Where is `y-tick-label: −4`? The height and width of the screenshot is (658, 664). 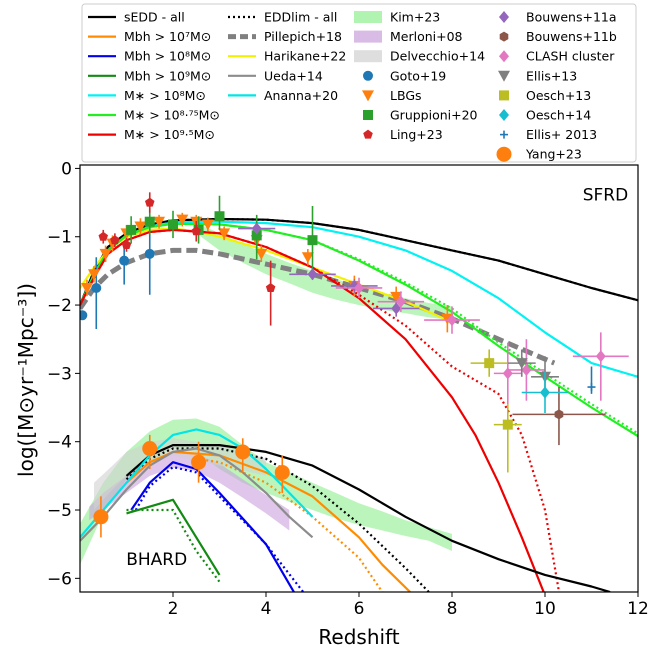 y-tick-label: −4 is located at coordinates (59, 443).